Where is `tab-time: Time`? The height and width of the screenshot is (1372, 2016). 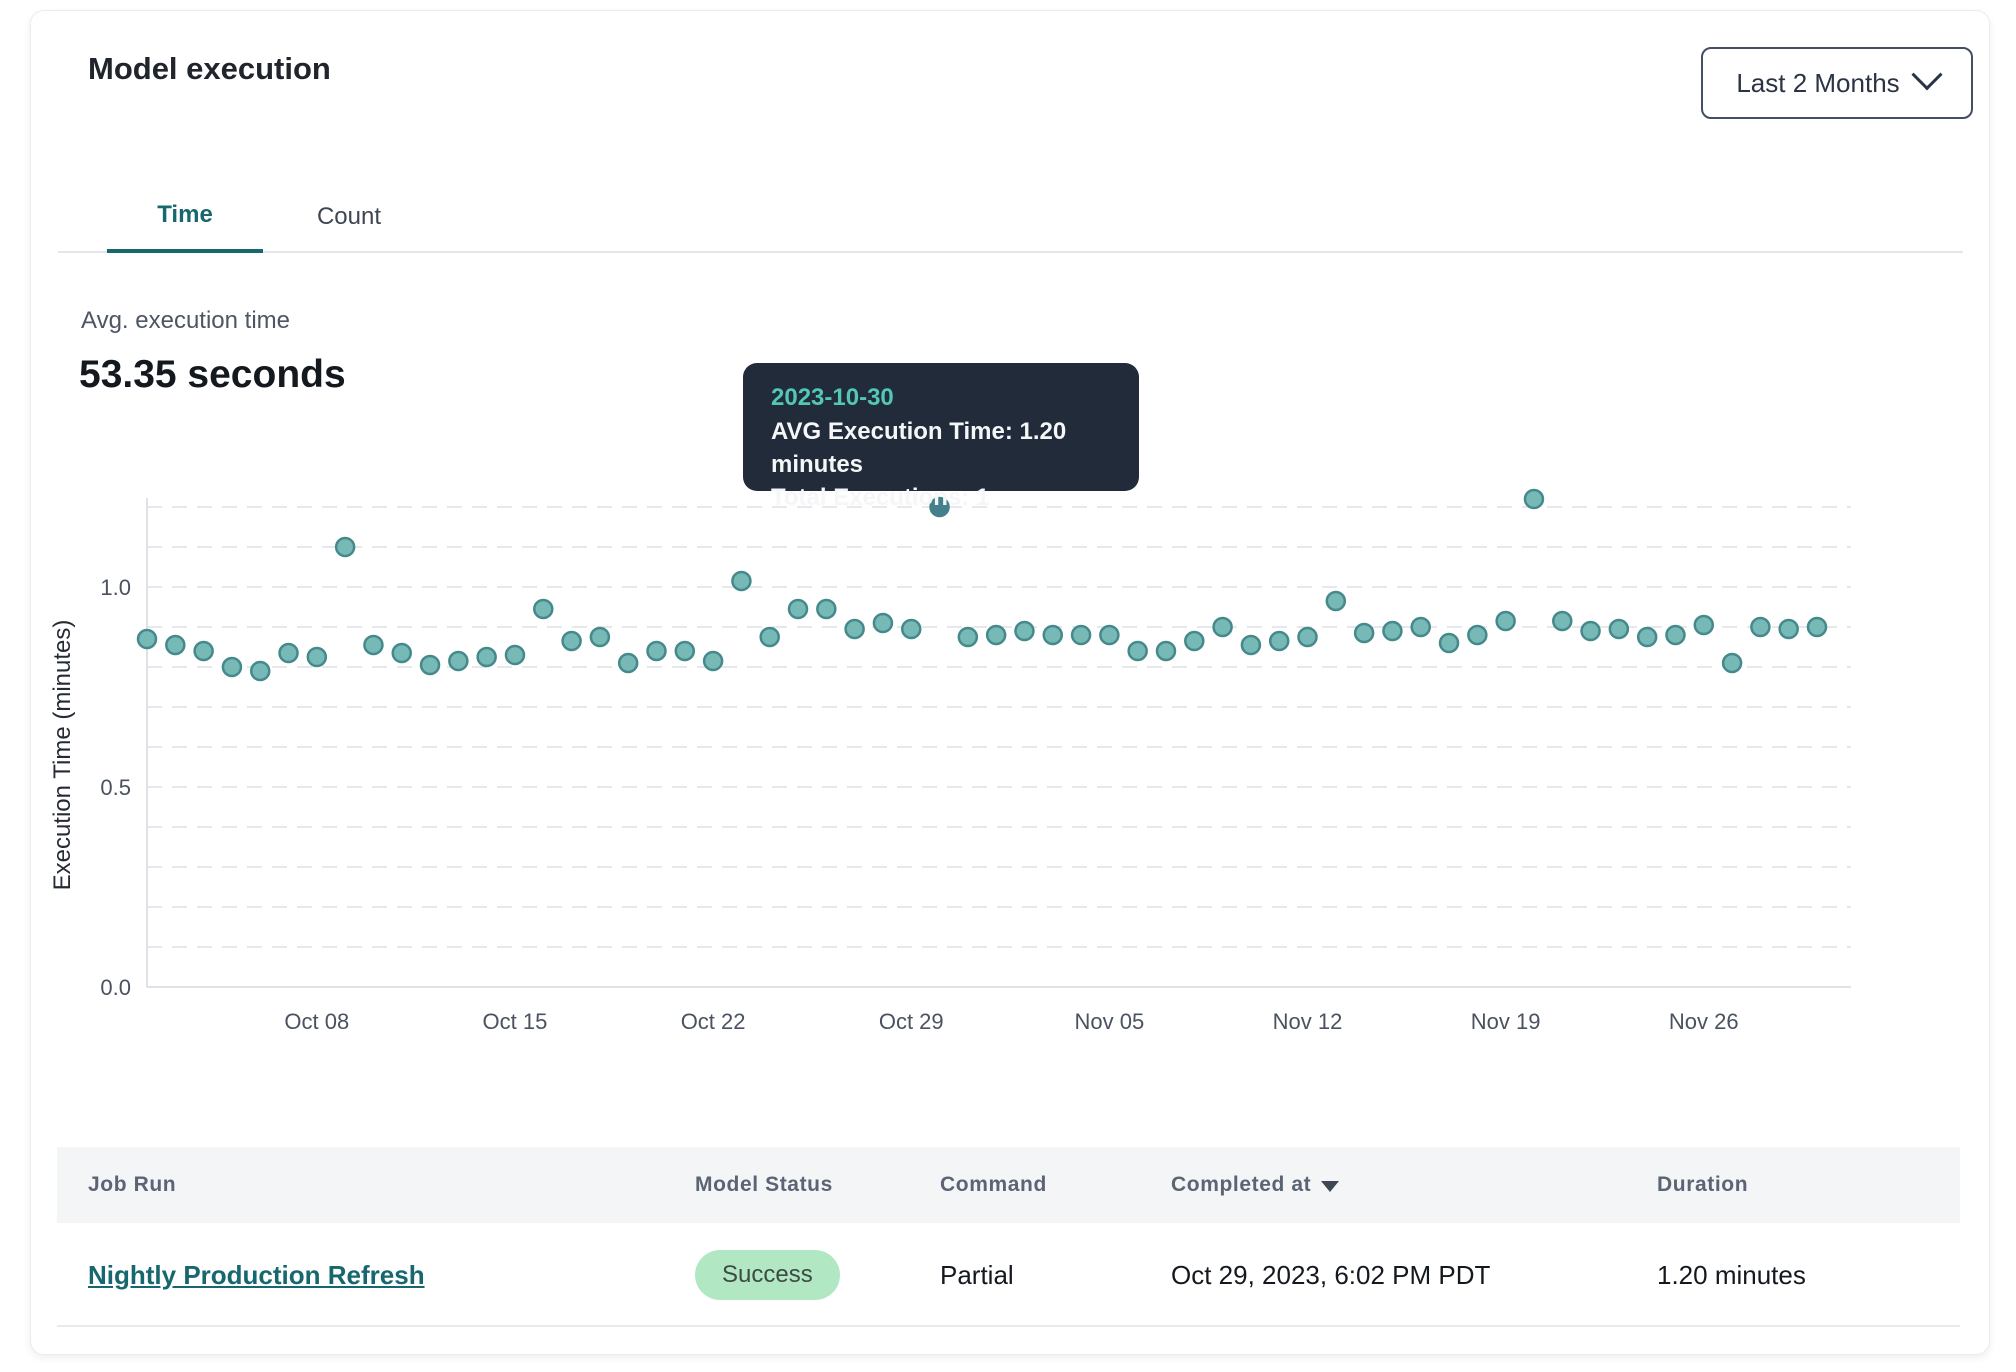
tab-time: Time is located at coordinates (185, 217).